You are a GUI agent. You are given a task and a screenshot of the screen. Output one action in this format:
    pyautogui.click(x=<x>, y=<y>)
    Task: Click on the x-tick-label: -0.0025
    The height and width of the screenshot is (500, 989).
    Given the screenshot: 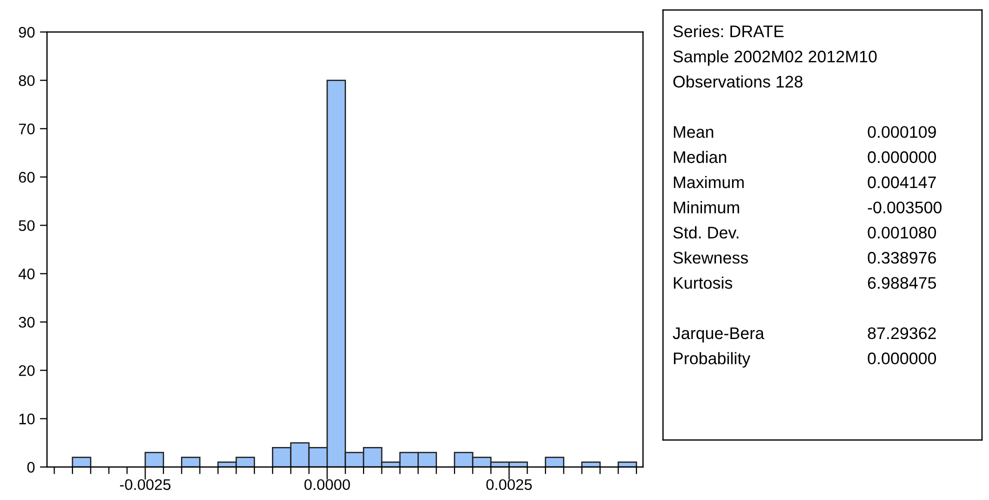 What is the action you would take?
    pyautogui.click(x=145, y=484)
    